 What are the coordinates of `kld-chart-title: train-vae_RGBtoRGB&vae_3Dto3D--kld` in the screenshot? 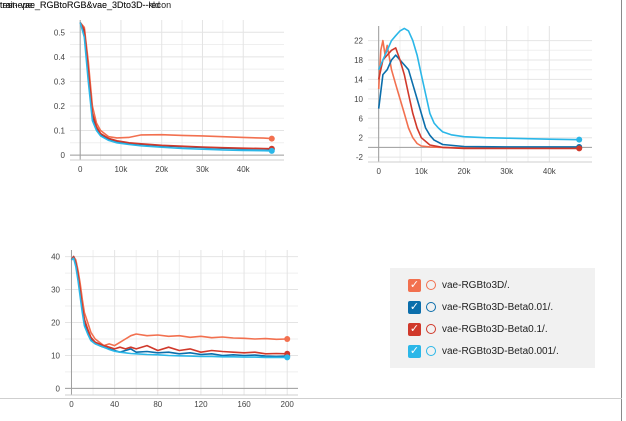 It's located at (80, 5).